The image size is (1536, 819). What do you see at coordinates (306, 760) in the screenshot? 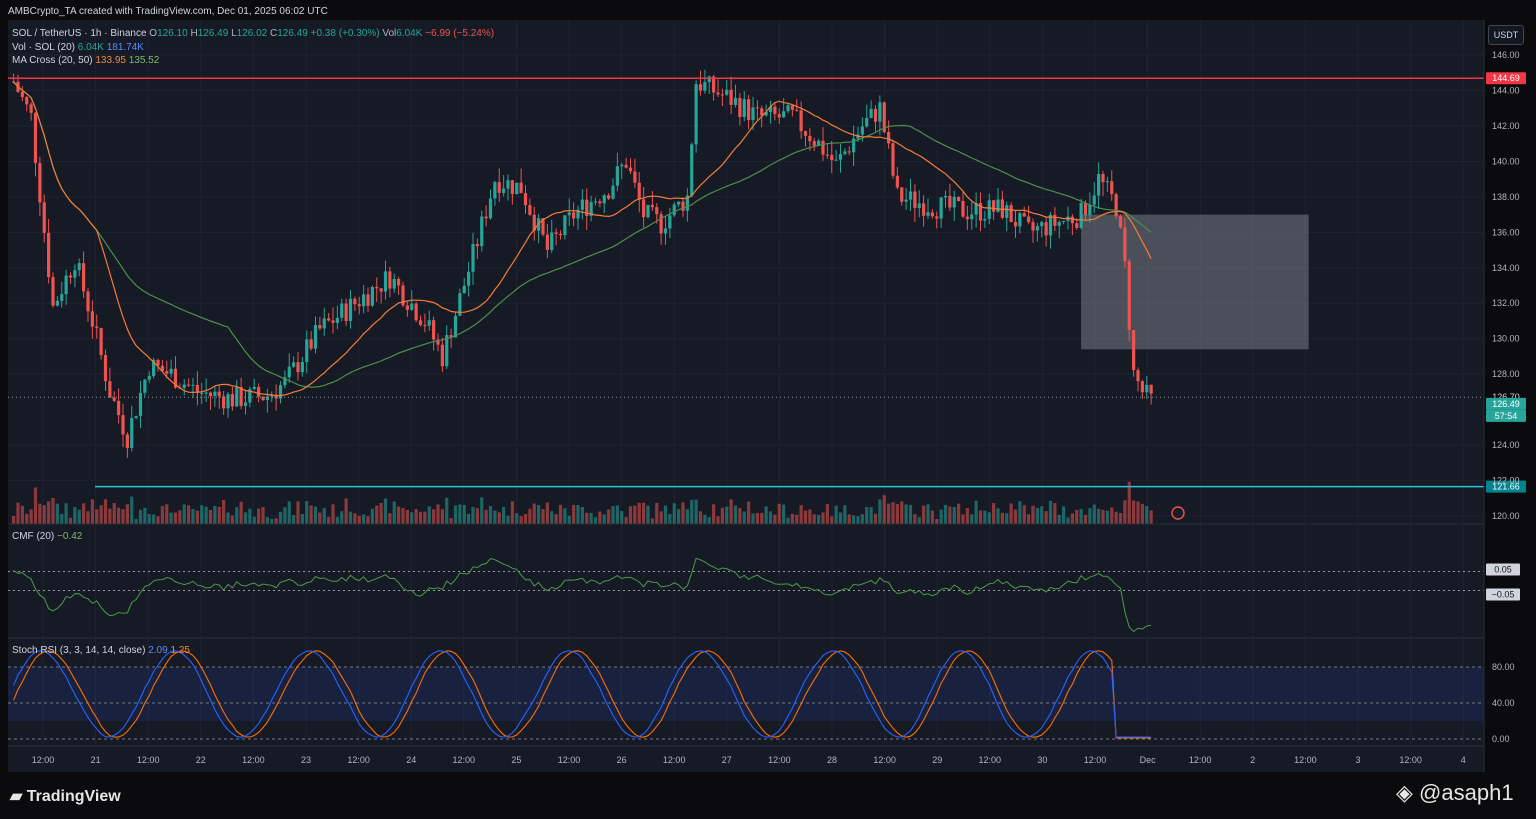
I see `time-tick: 23` at bounding box center [306, 760].